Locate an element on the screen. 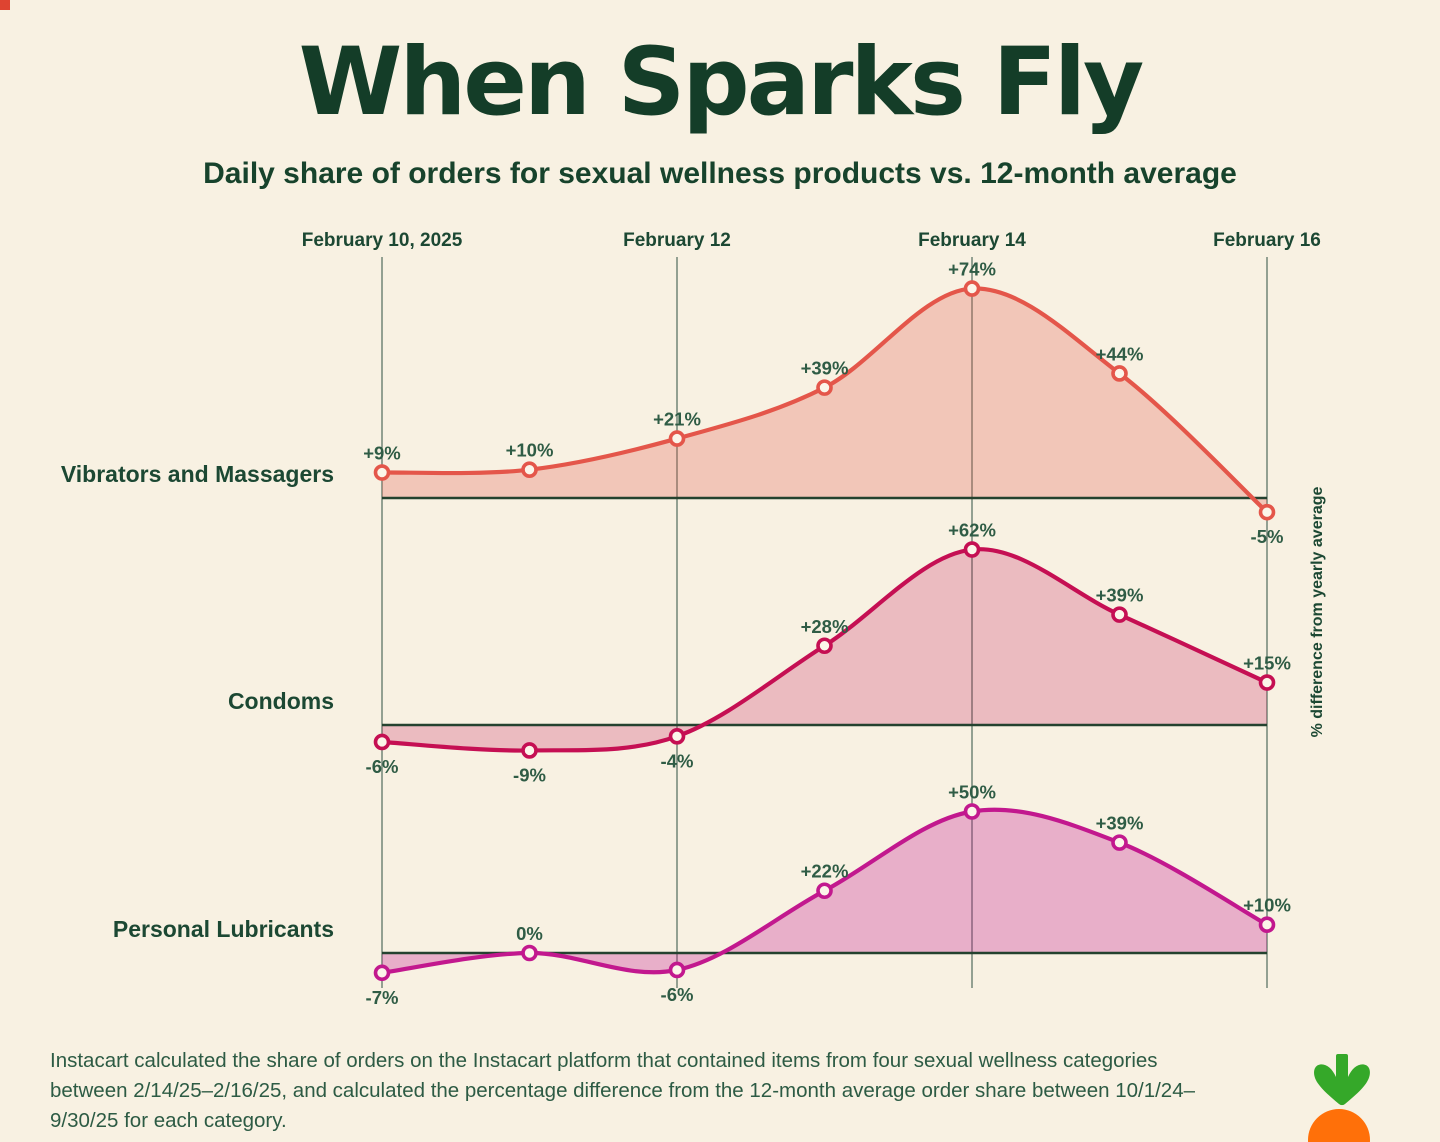  data-point-label: -7% is located at coordinates (382, 997).